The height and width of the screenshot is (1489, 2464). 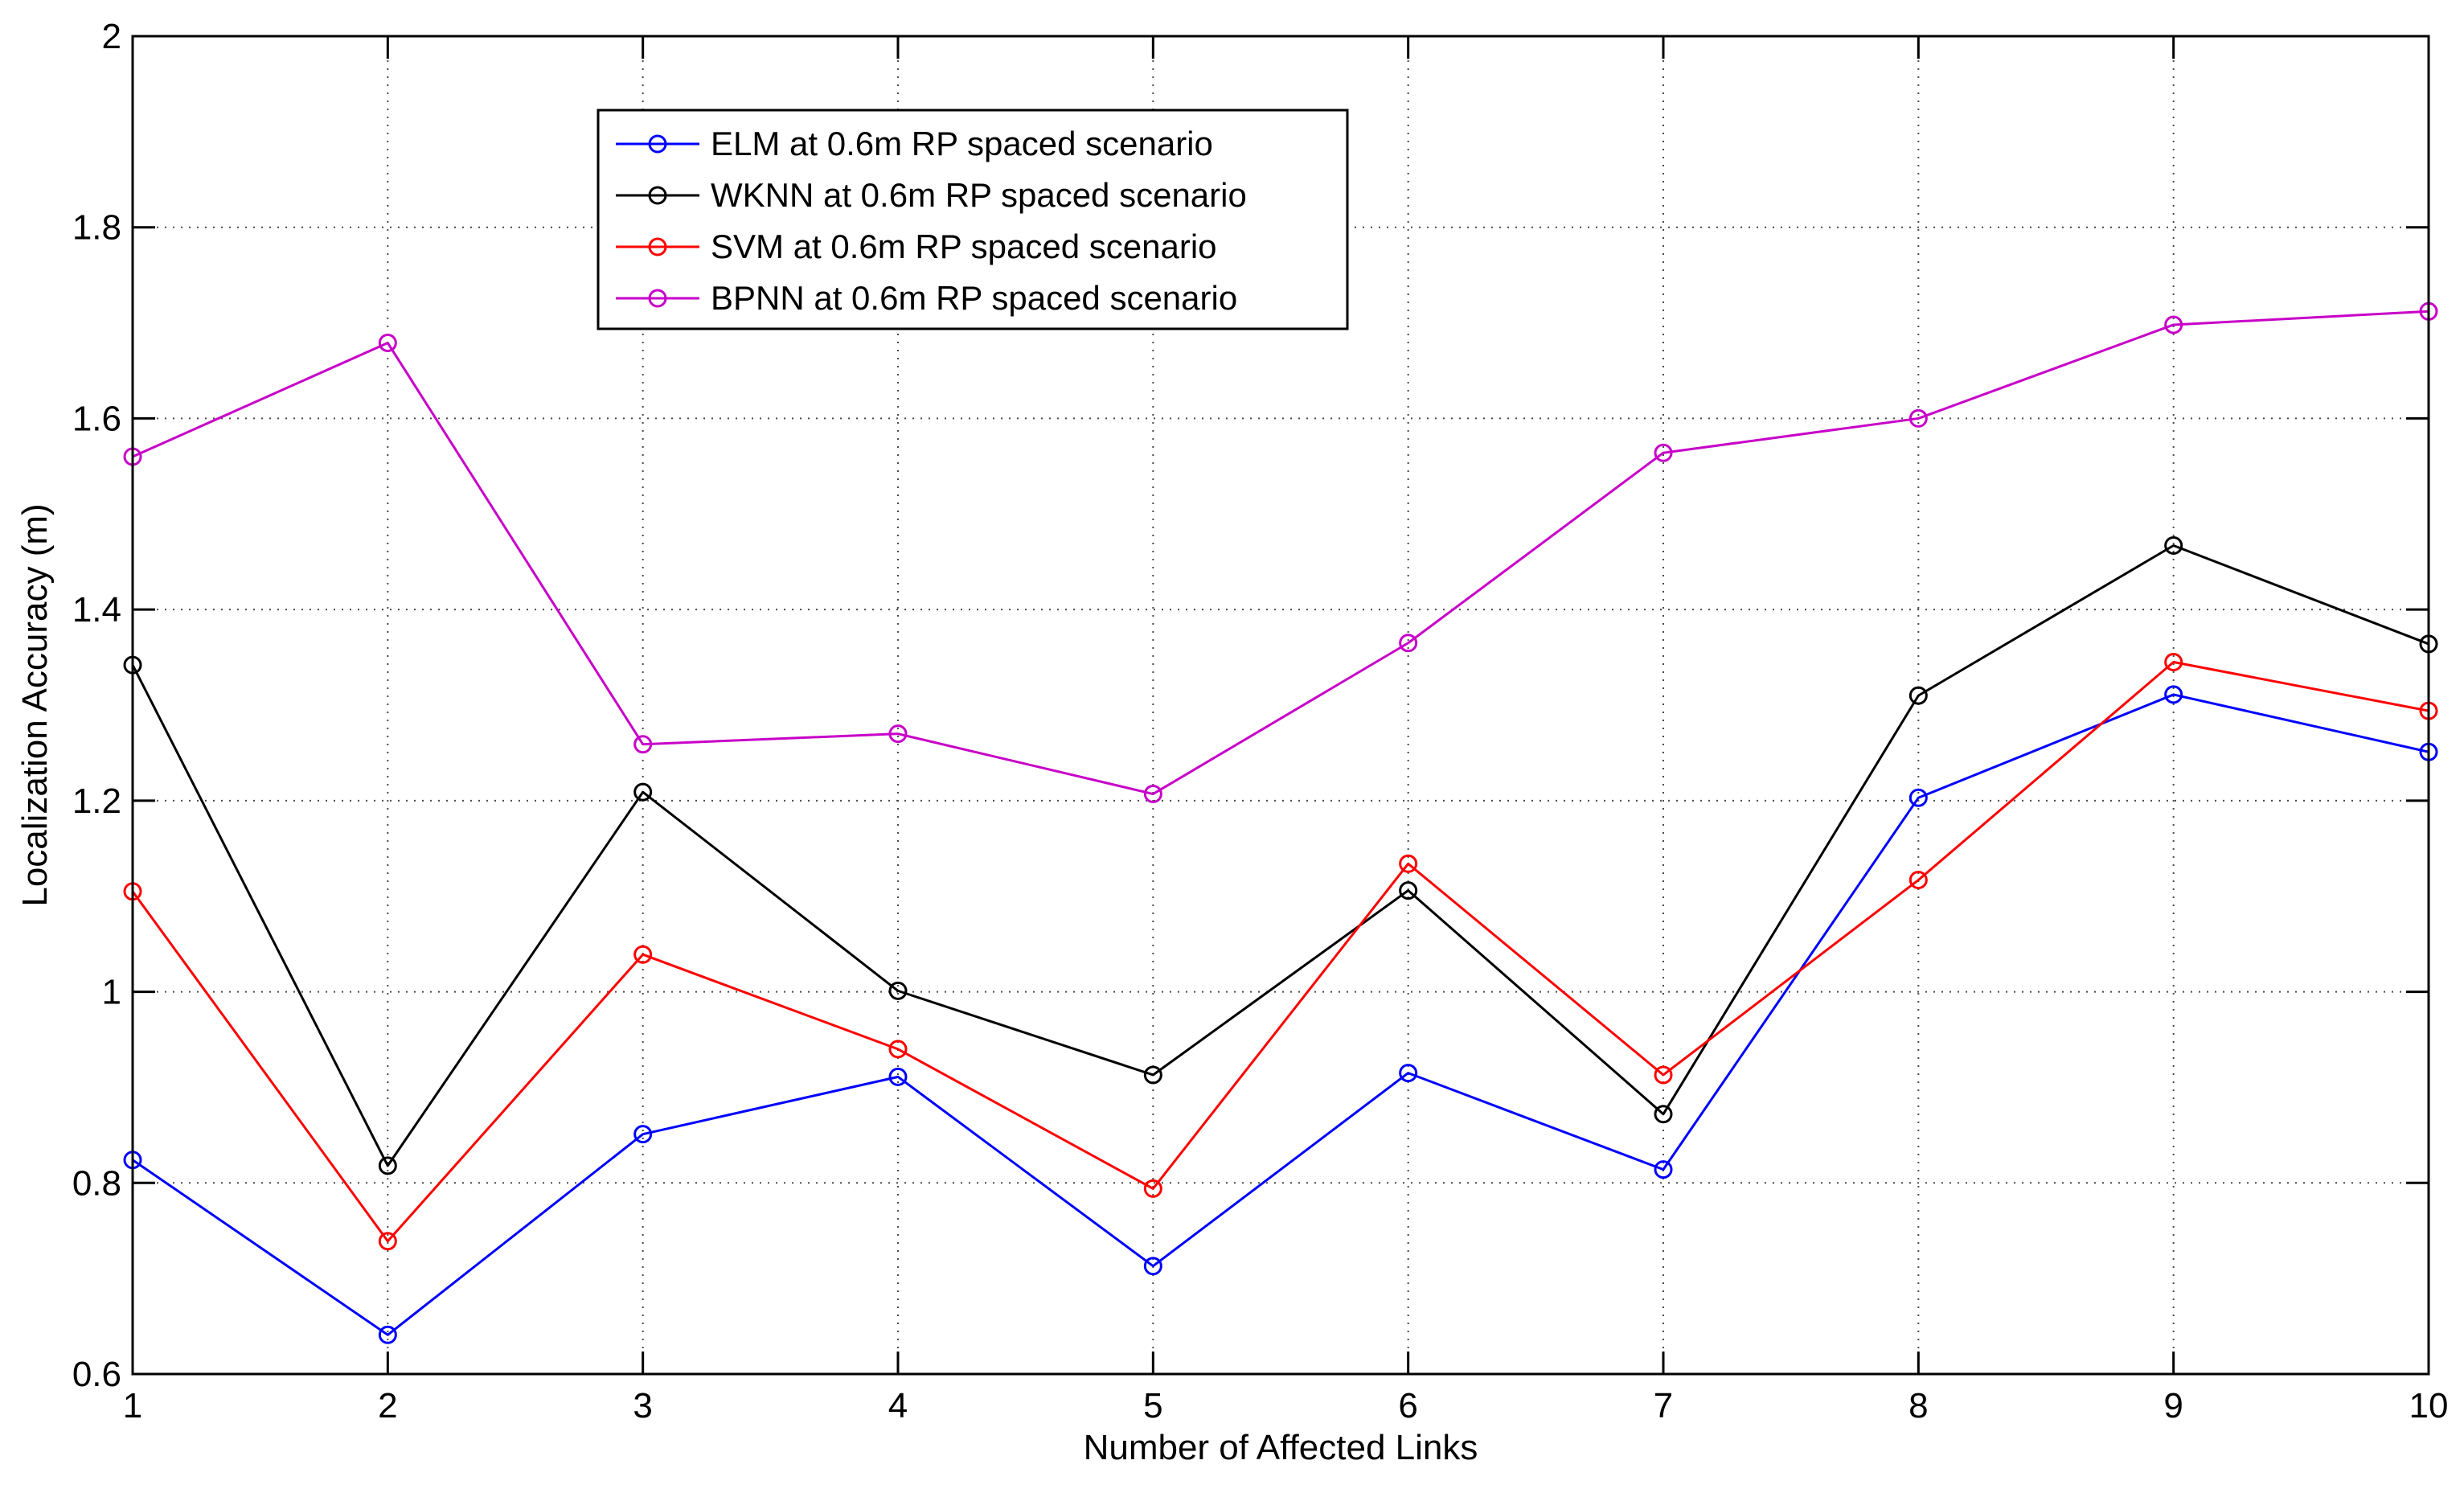 I want to click on legend-label: BPNN at 0.6m RP spaced scenario, so click(x=974, y=298).